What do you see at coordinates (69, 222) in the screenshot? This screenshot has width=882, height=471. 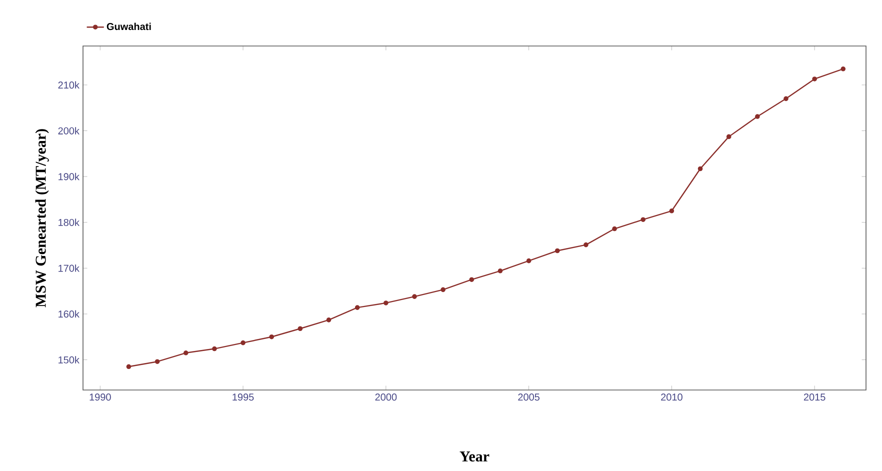 I see `y-tick-label: 180k` at bounding box center [69, 222].